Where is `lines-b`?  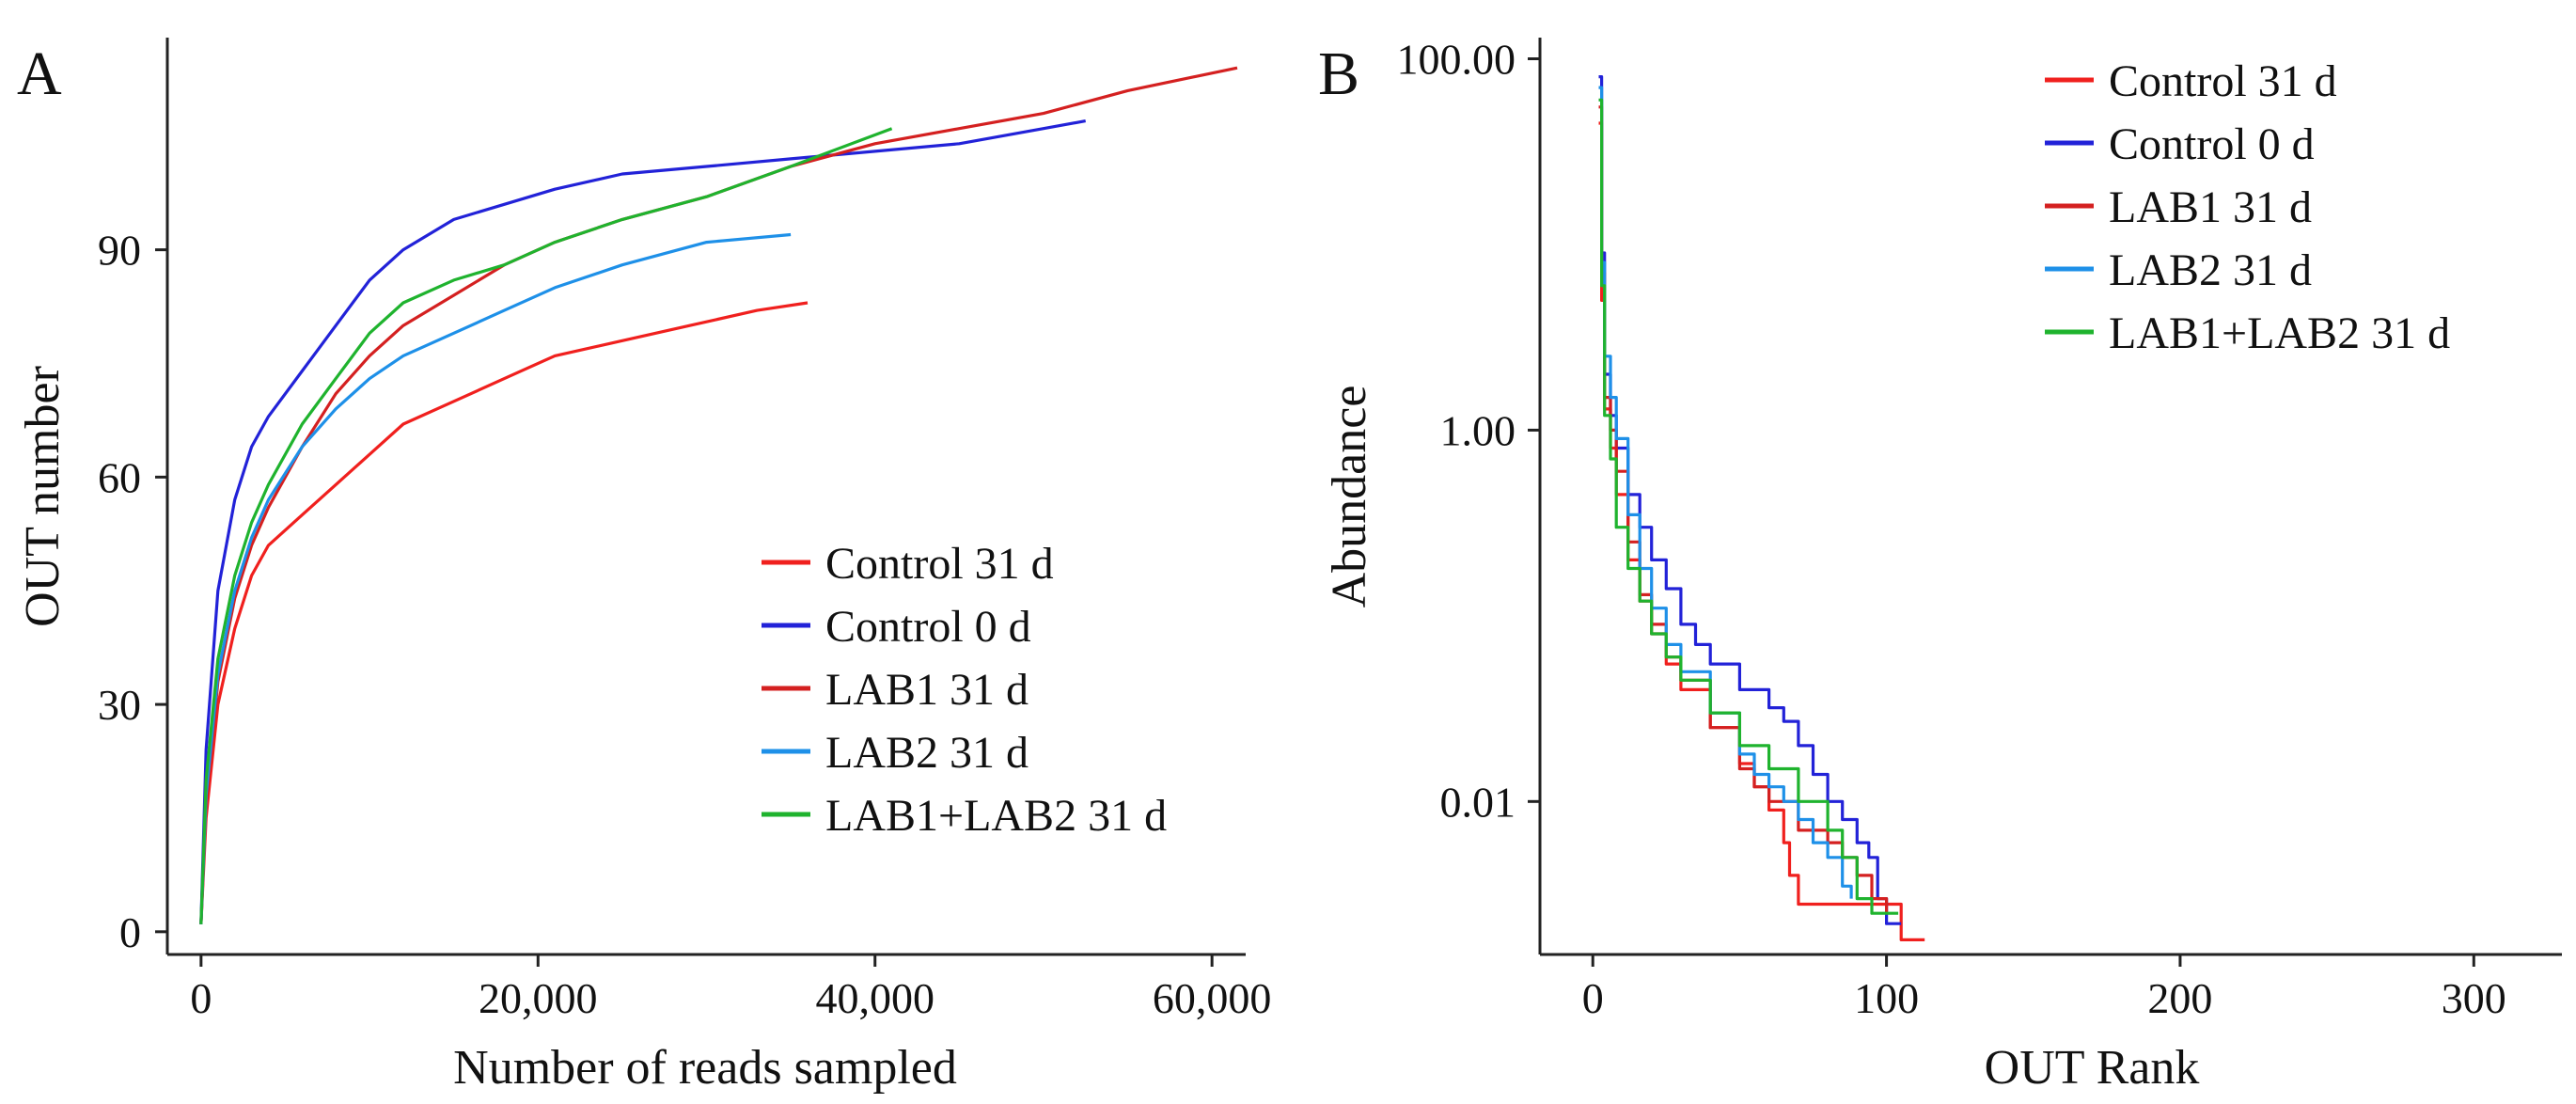
lines-b is located at coordinates (1762, 508).